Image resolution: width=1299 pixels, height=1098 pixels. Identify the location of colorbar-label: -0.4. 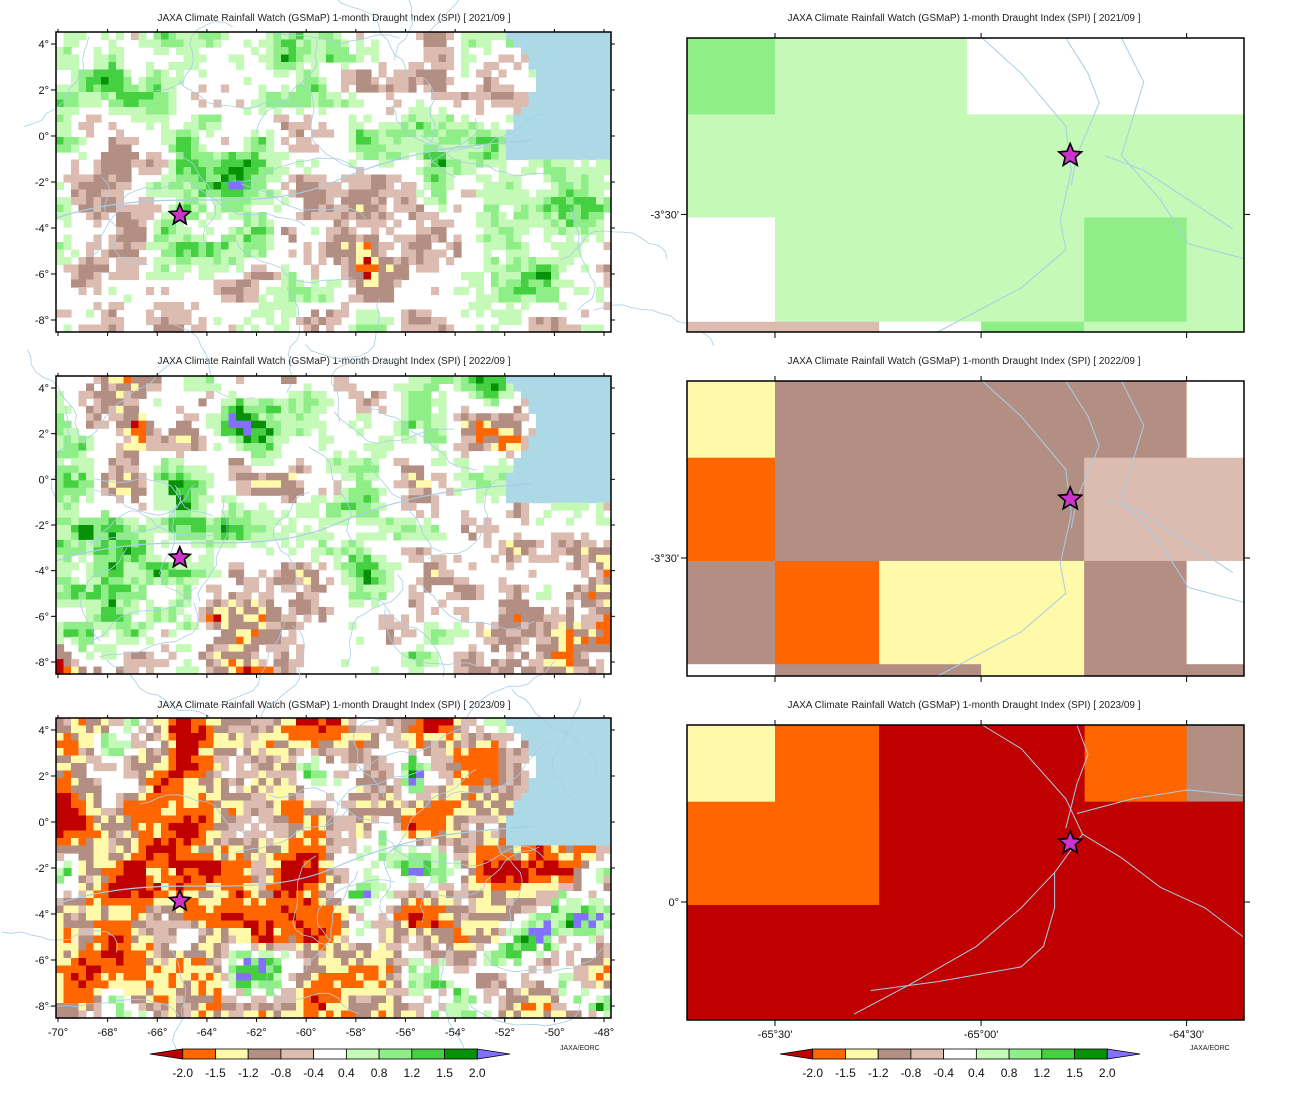
(313, 1073).